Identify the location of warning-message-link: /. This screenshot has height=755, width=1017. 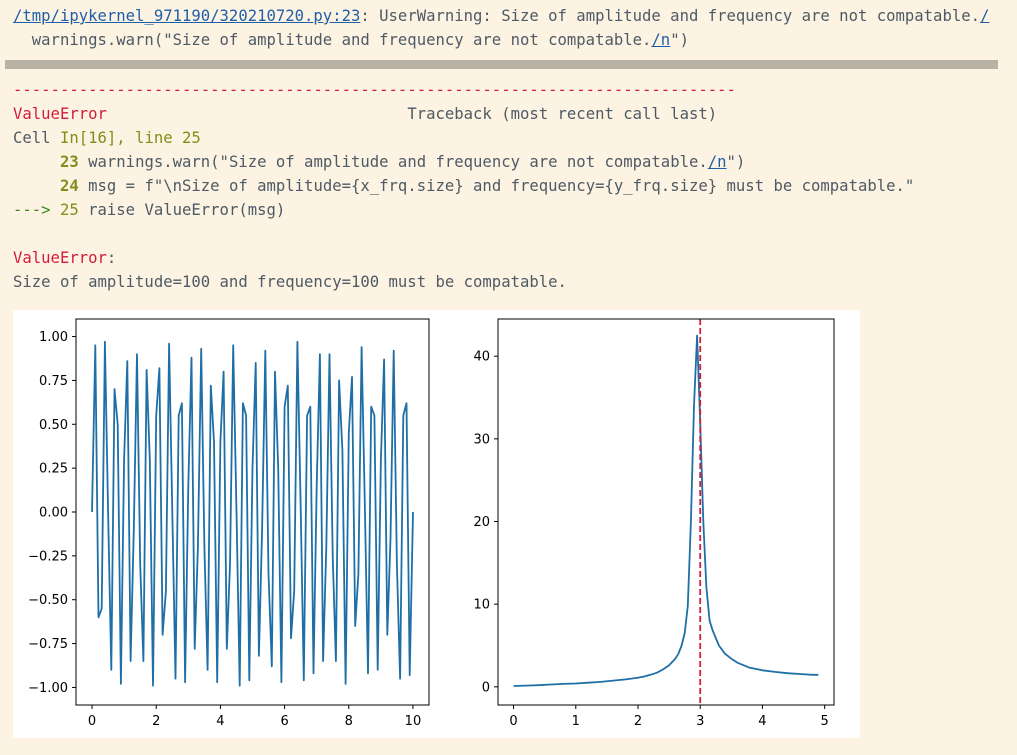
(985, 16).